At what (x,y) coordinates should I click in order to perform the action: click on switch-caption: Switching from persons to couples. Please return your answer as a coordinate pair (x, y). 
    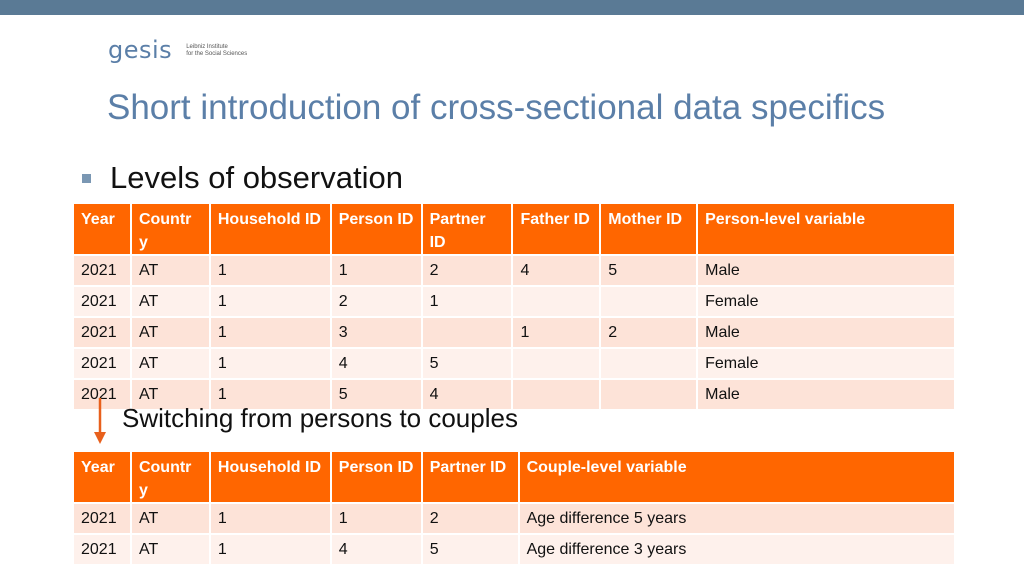
    Looking at the image, I should click on (320, 418).